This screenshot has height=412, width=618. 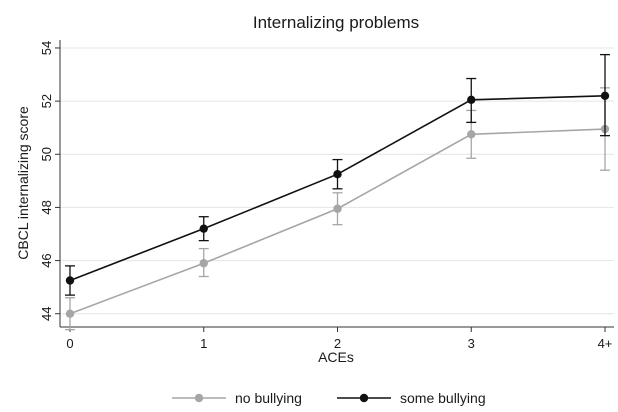 I want to click on legend-label: no bullying, so click(x=268, y=398).